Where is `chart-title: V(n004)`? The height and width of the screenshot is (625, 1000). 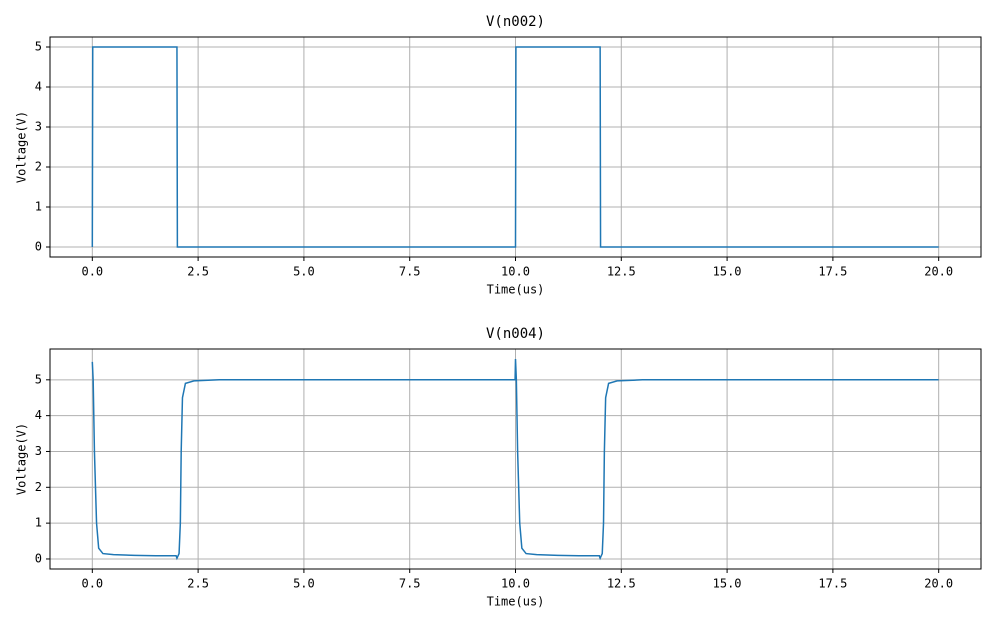 chart-title: V(n004) is located at coordinates (515, 334).